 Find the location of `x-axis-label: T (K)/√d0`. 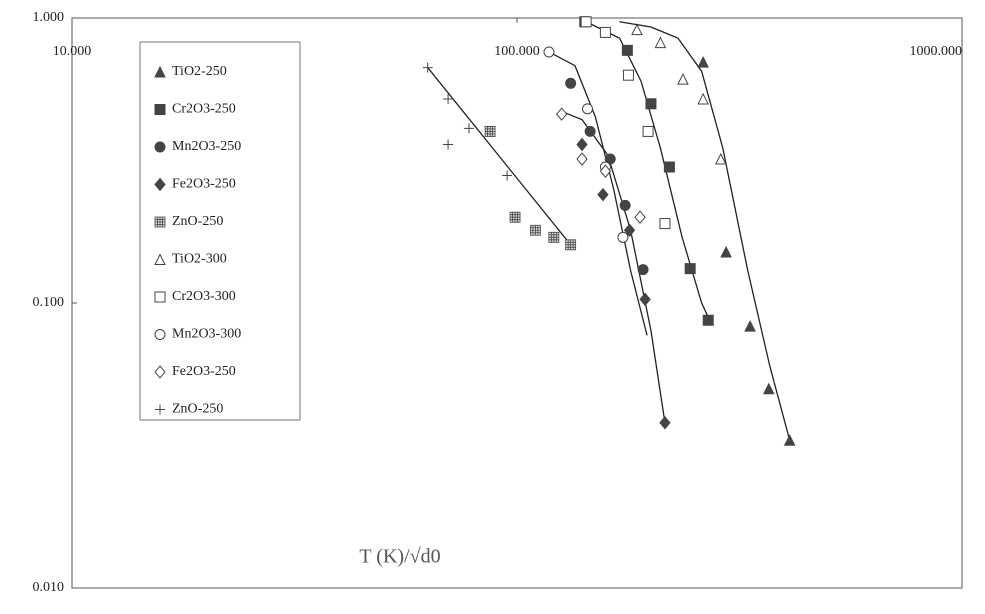

x-axis-label: T (K)/√d0 is located at coordinates (399, 557).